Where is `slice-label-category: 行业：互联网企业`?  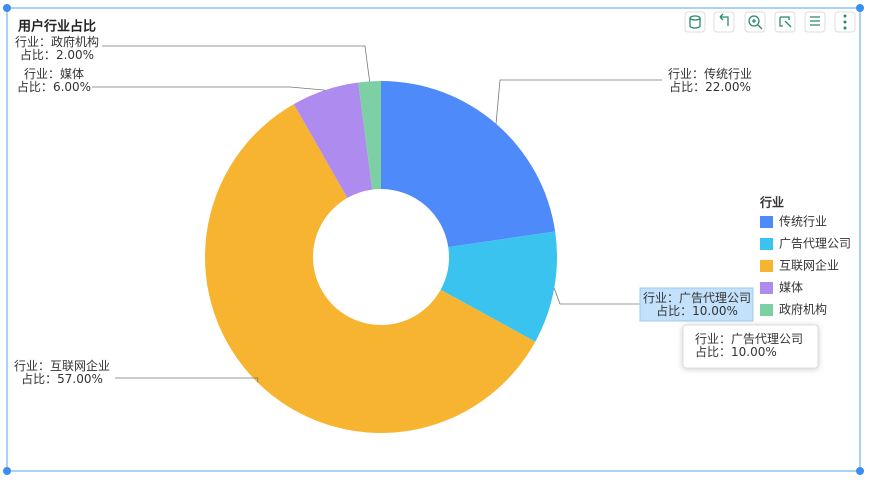
slice-label-category: 行业：互联网企业 is located at coordinates (62, 365).